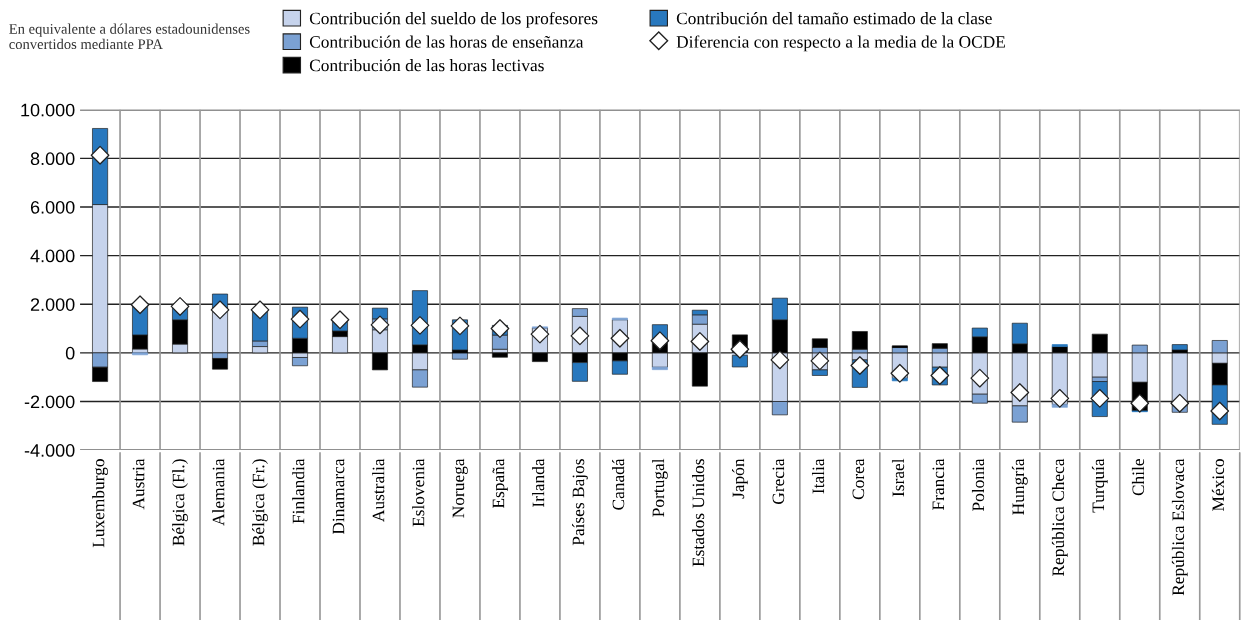 Image resolution: width=1251 pixels, height=620 pixels. Describe the element at coordinates (938, 484) in the screenshot. I see `x-tick-label: Francia` at that location.